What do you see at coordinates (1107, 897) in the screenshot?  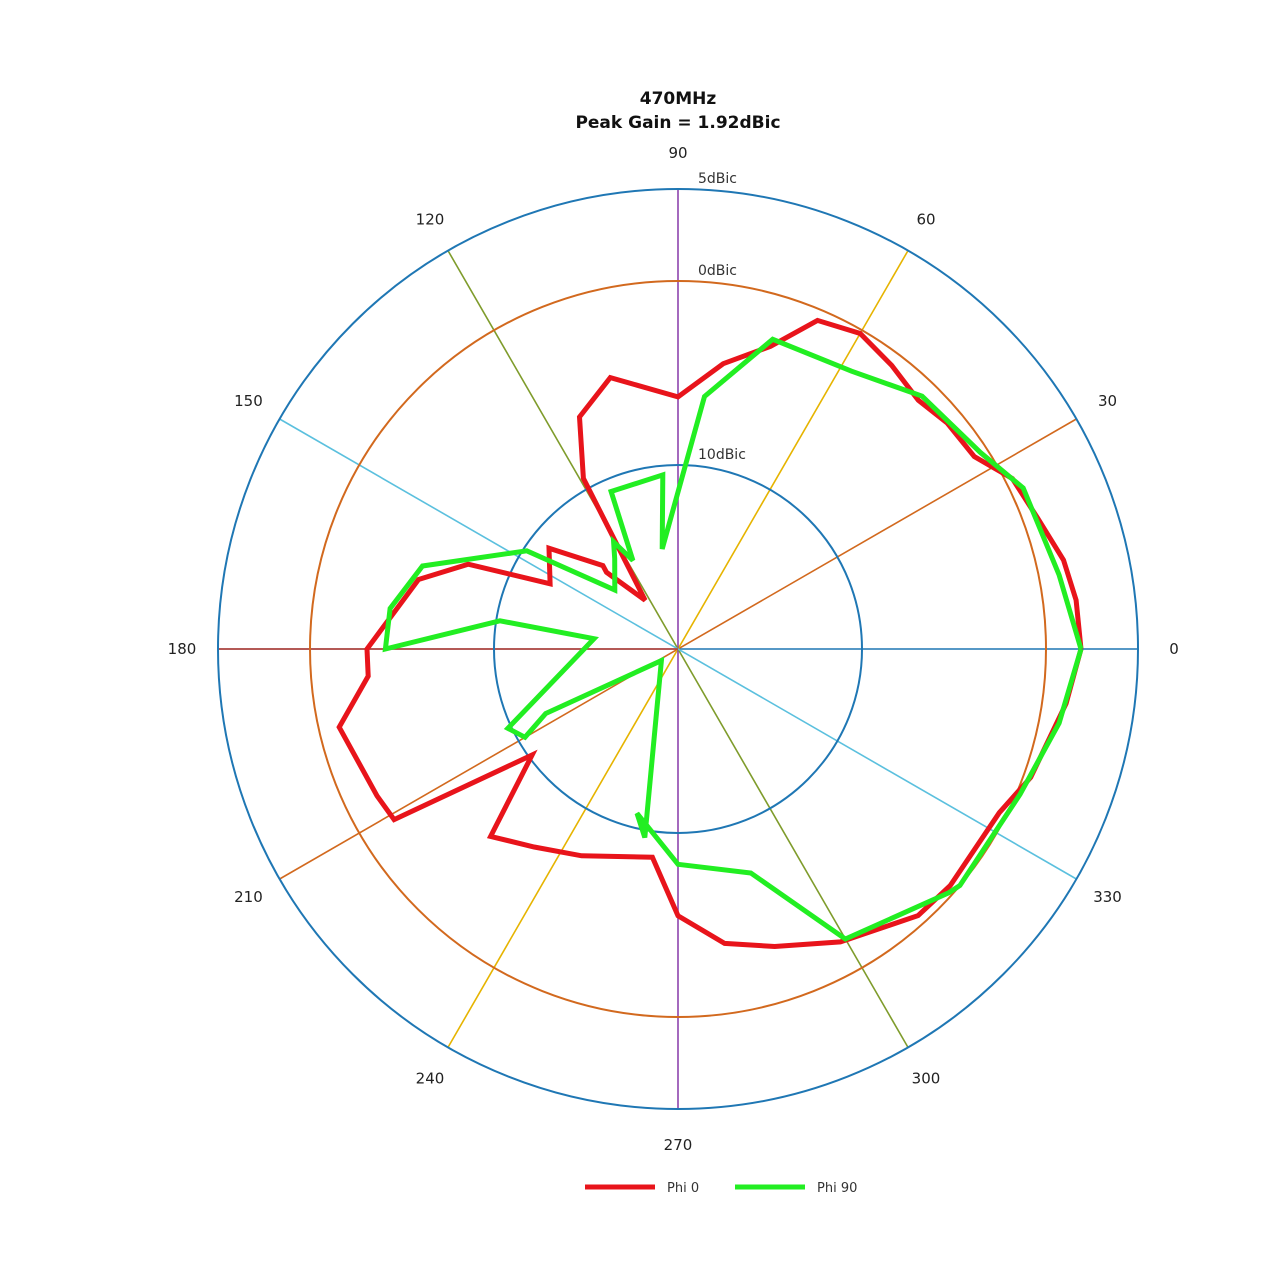 I see `angle-label-330: 330` at bounding box center [1107, 897].